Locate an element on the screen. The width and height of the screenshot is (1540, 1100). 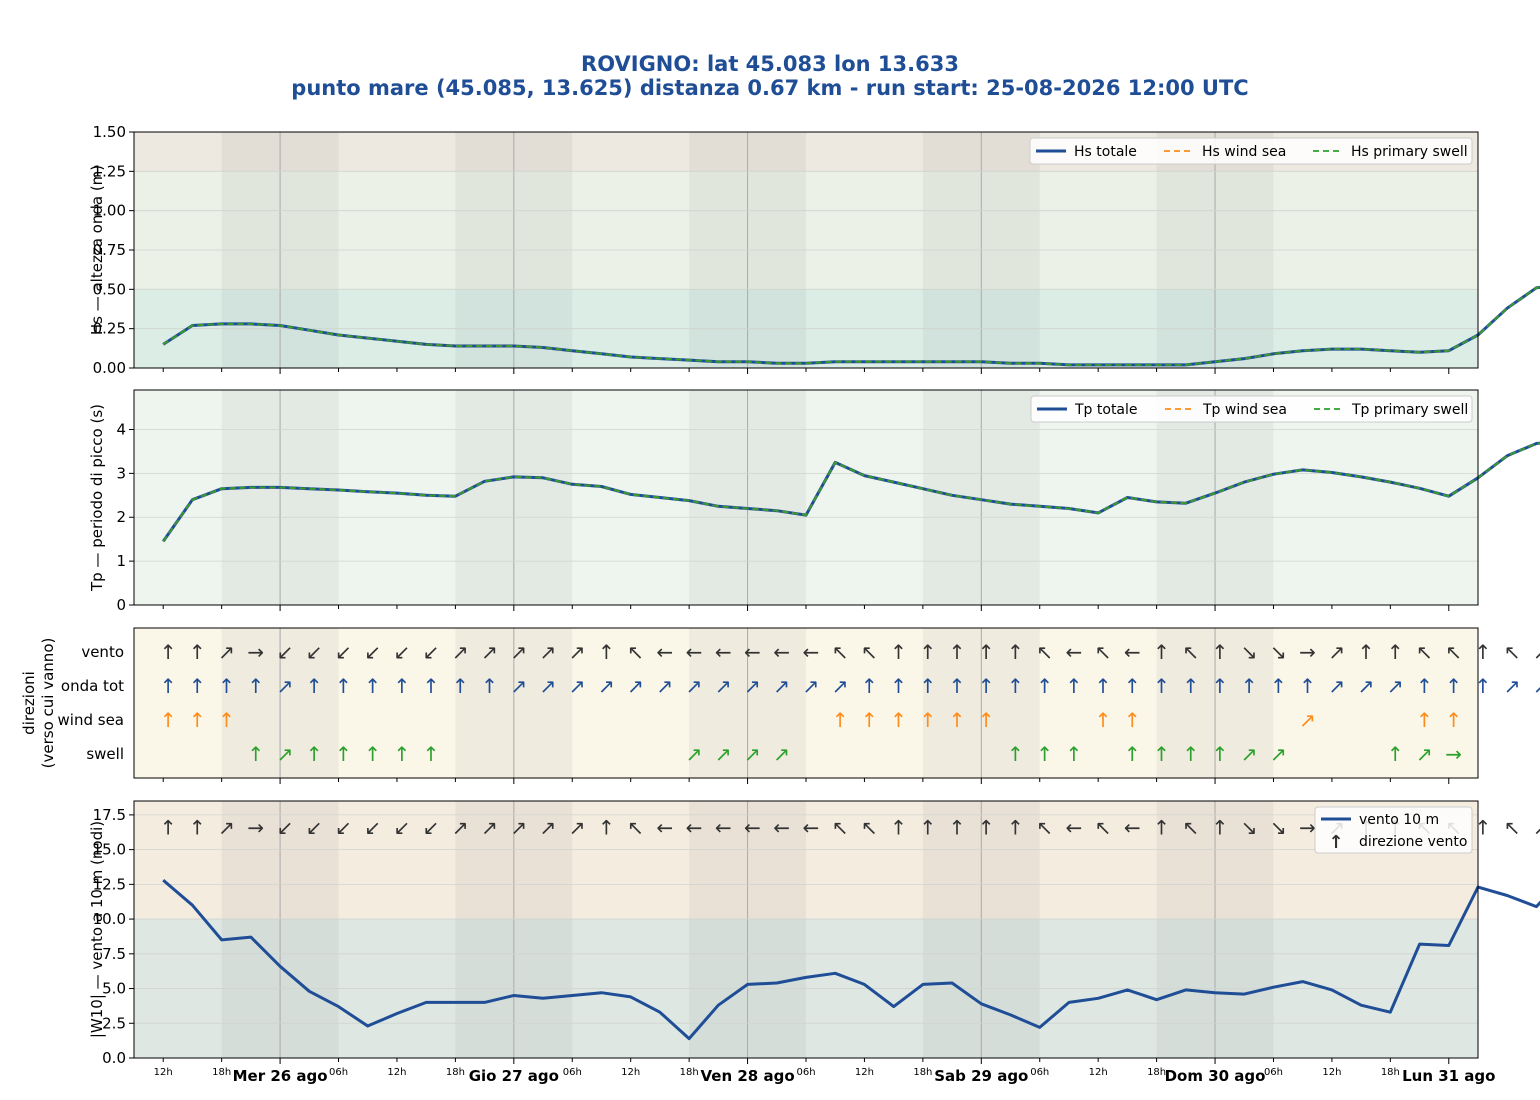
legend-entry: vento 10 m is located at coordinates (1399, 820).